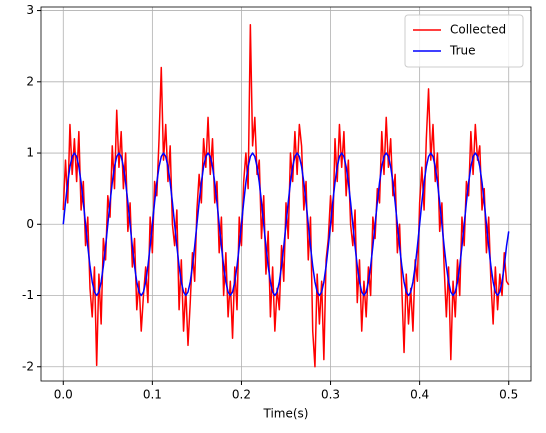 This screenshot has width=546, height=433. I want to click on y-tick-label: -1, so click(28, 295).